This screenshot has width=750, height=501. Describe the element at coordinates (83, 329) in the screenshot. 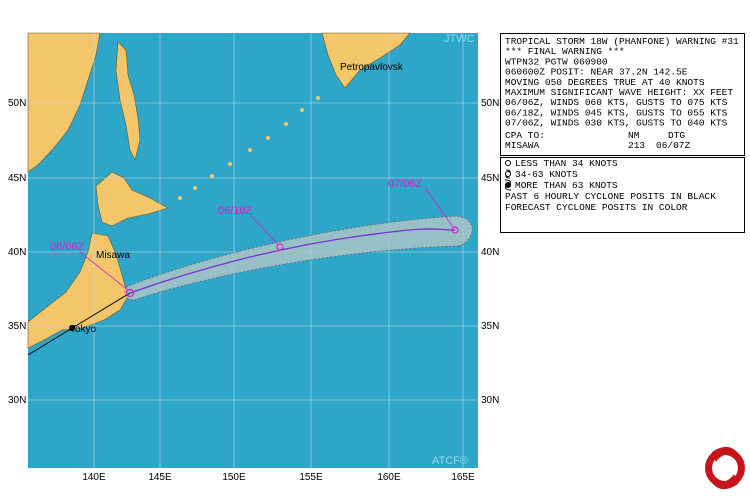

I see `place-label: Tokyo` at that location.